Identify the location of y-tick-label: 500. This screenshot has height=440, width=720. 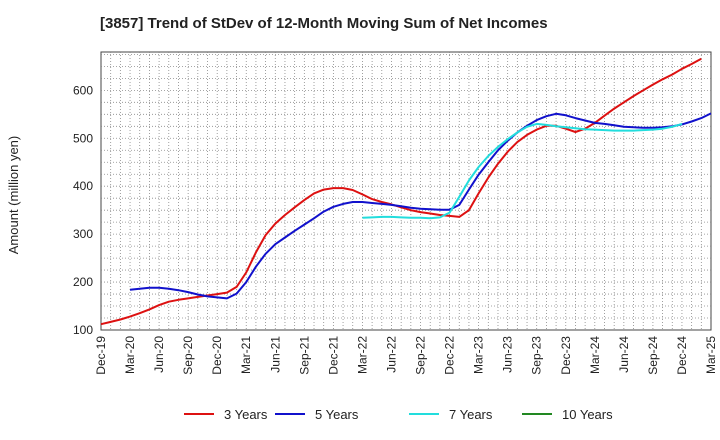
(83, 138).